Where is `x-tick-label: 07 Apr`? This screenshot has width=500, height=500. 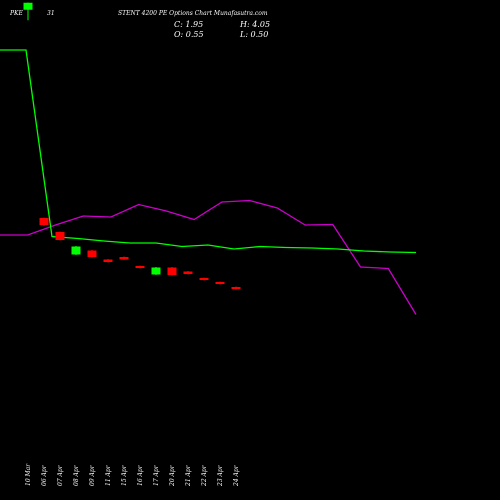 x-tick-label: 07 Apr is located at coordinates (60, 475).